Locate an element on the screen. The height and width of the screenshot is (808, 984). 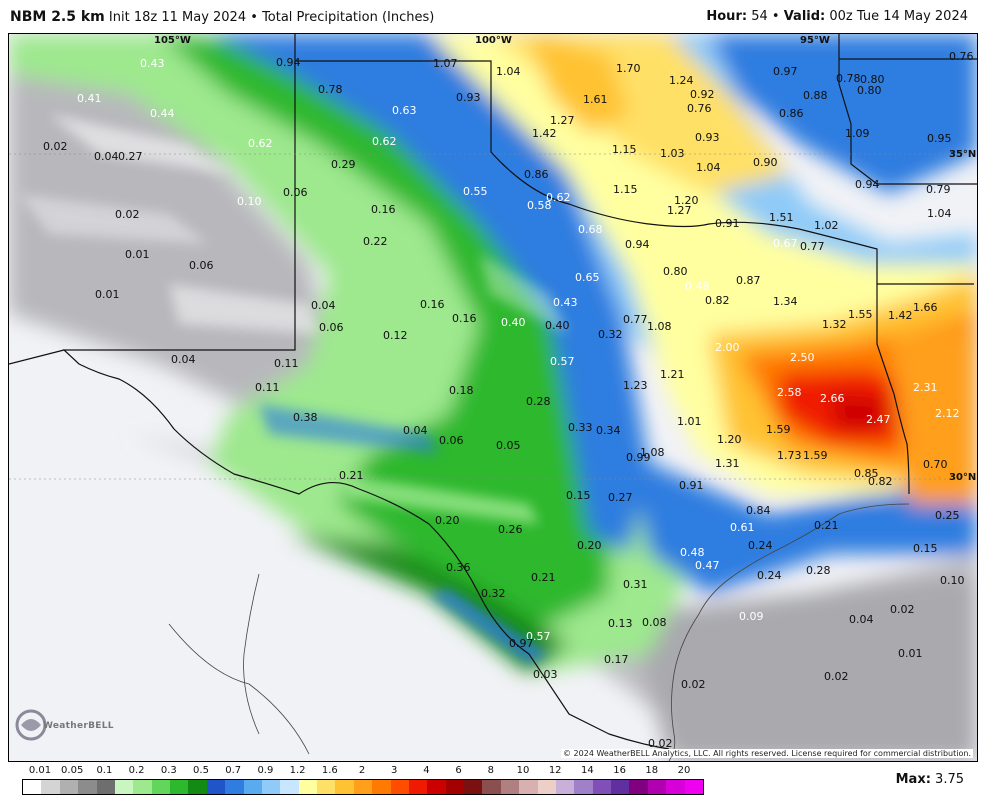
colorbar-tick-label: 3 is located at coordinates (394, 770).